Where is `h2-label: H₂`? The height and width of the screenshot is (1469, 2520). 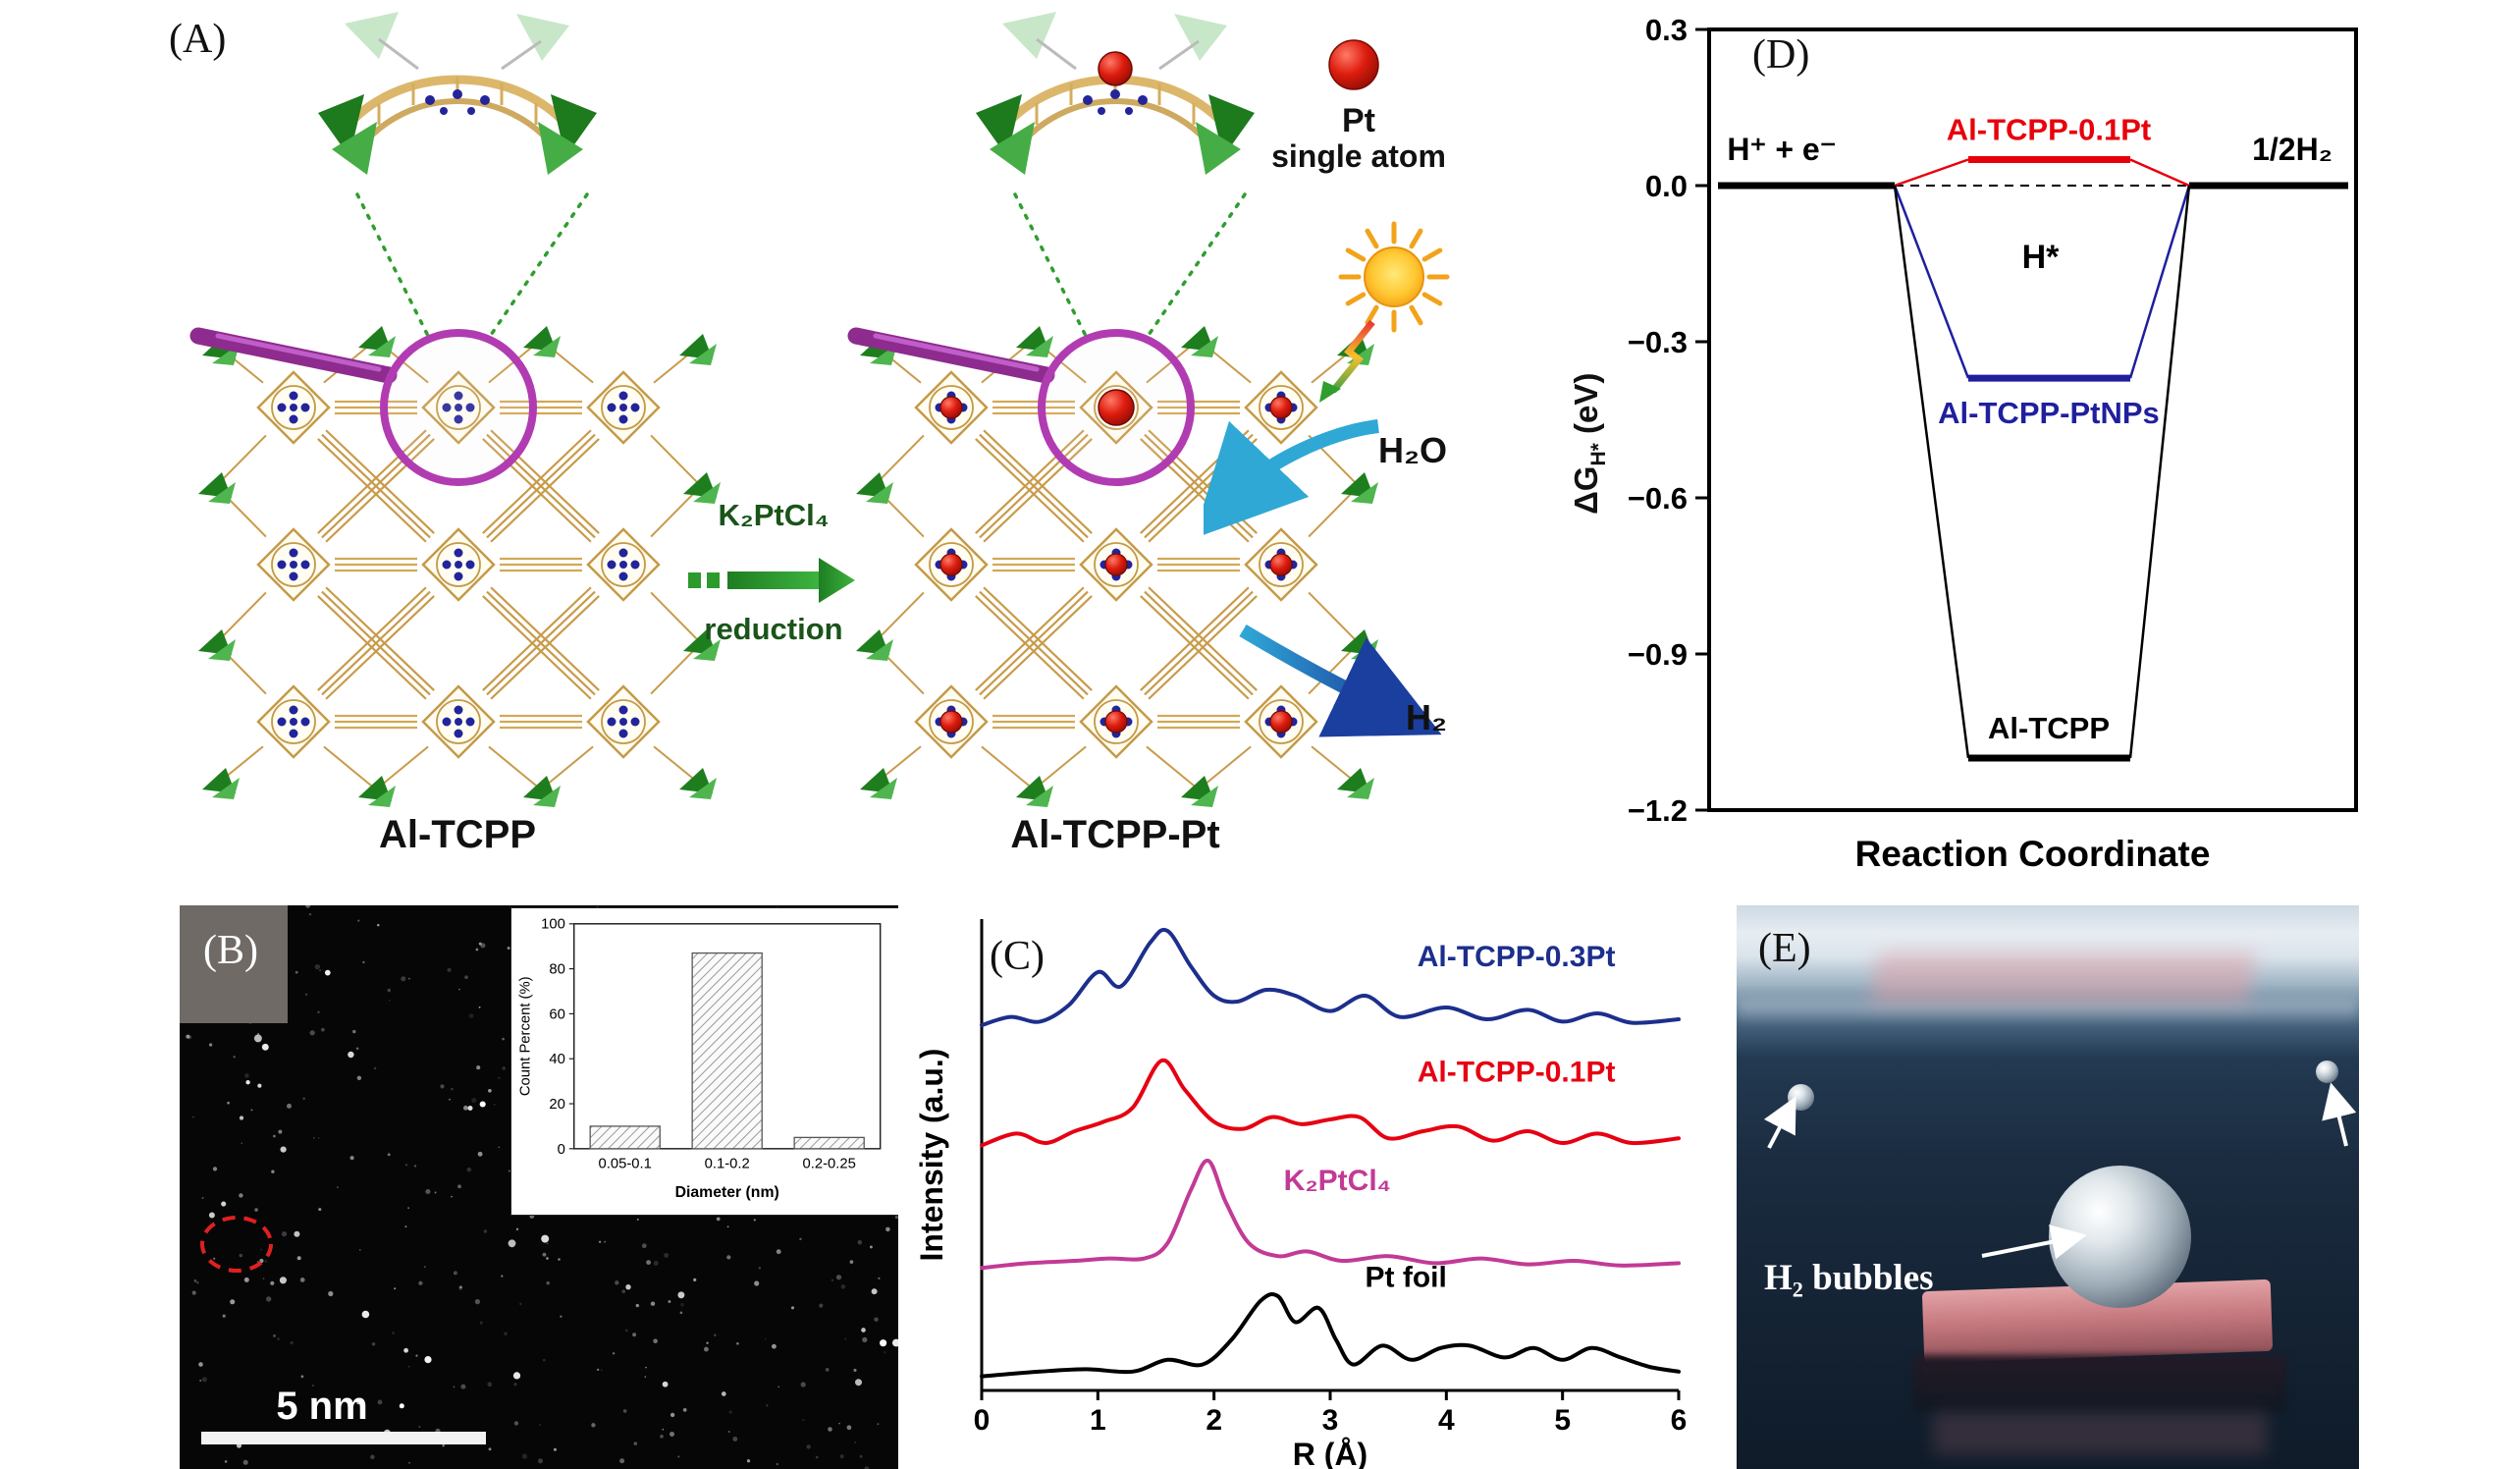
h2-label: H₂ is located at coordinates (1426, 717).